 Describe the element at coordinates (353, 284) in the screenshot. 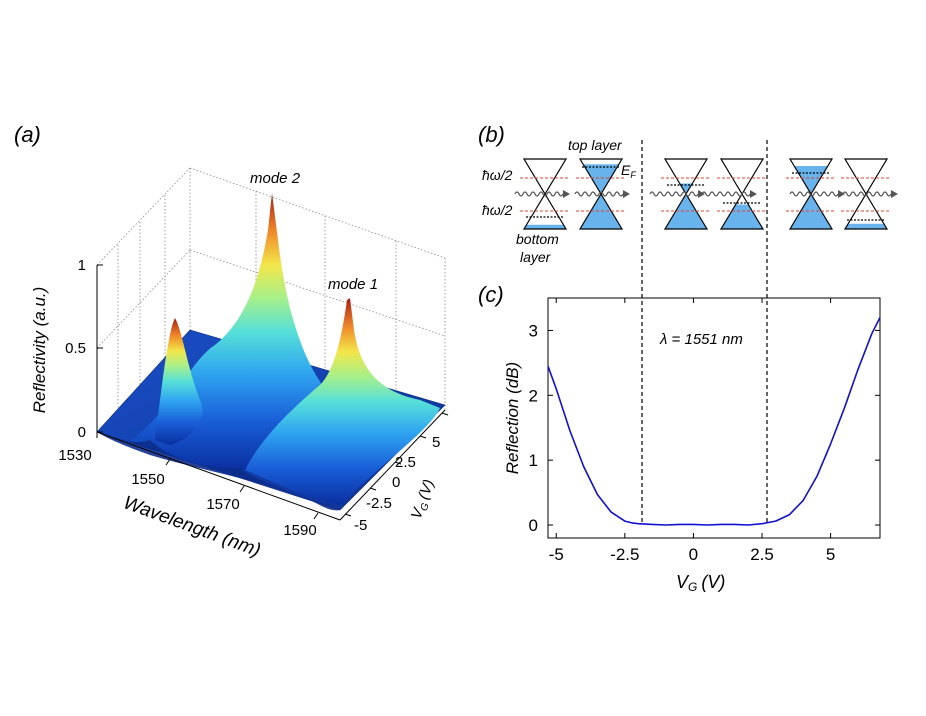

I see `annotation-mode-1: mode 1` at that location.